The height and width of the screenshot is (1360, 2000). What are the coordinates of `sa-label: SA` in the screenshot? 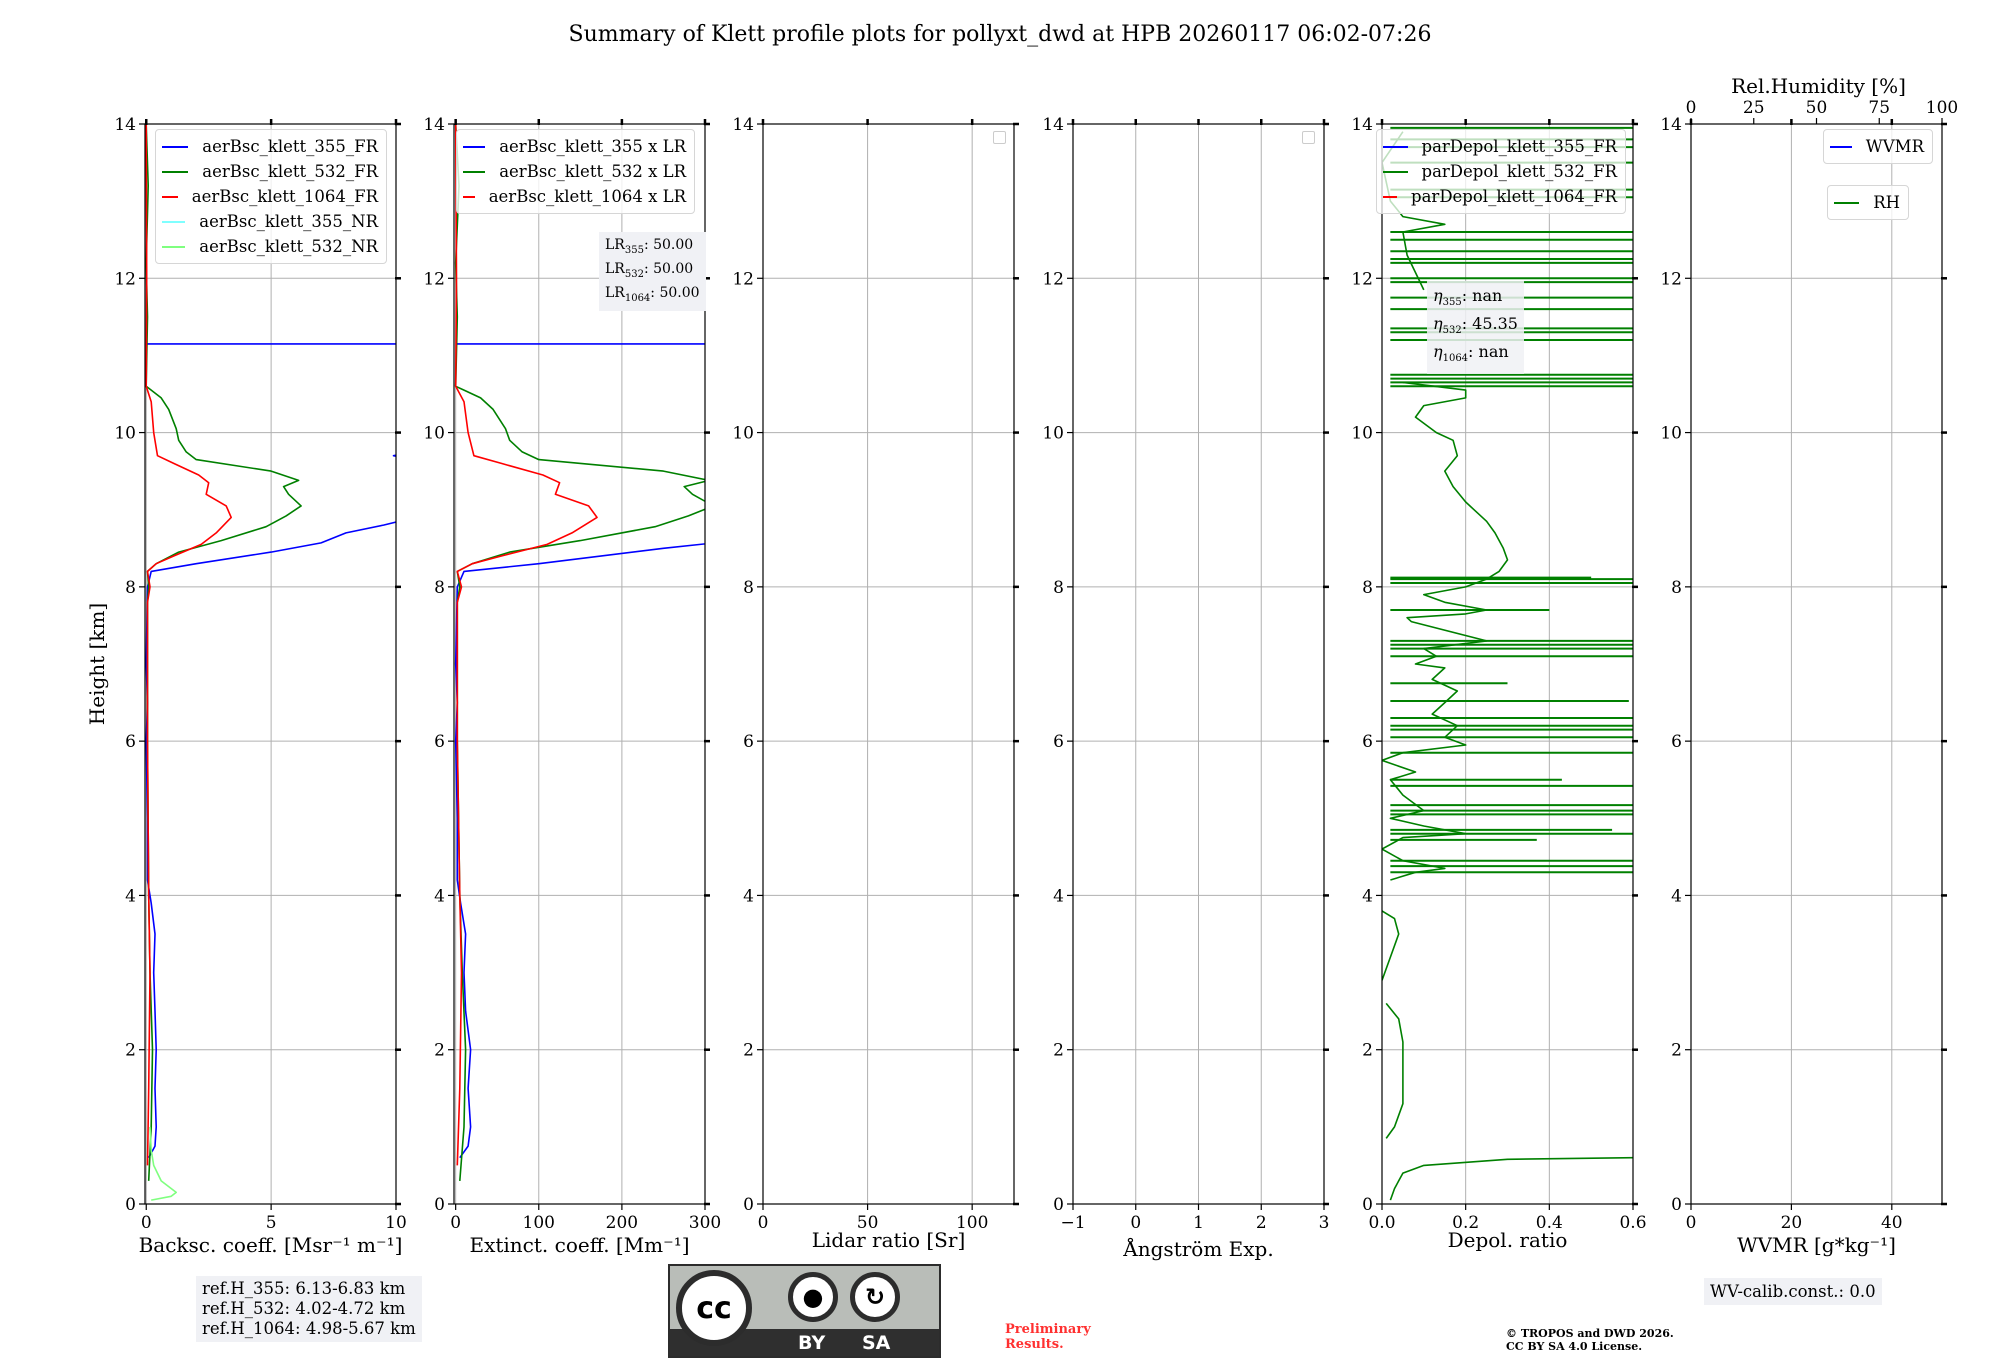 It's located at (876, 1343).